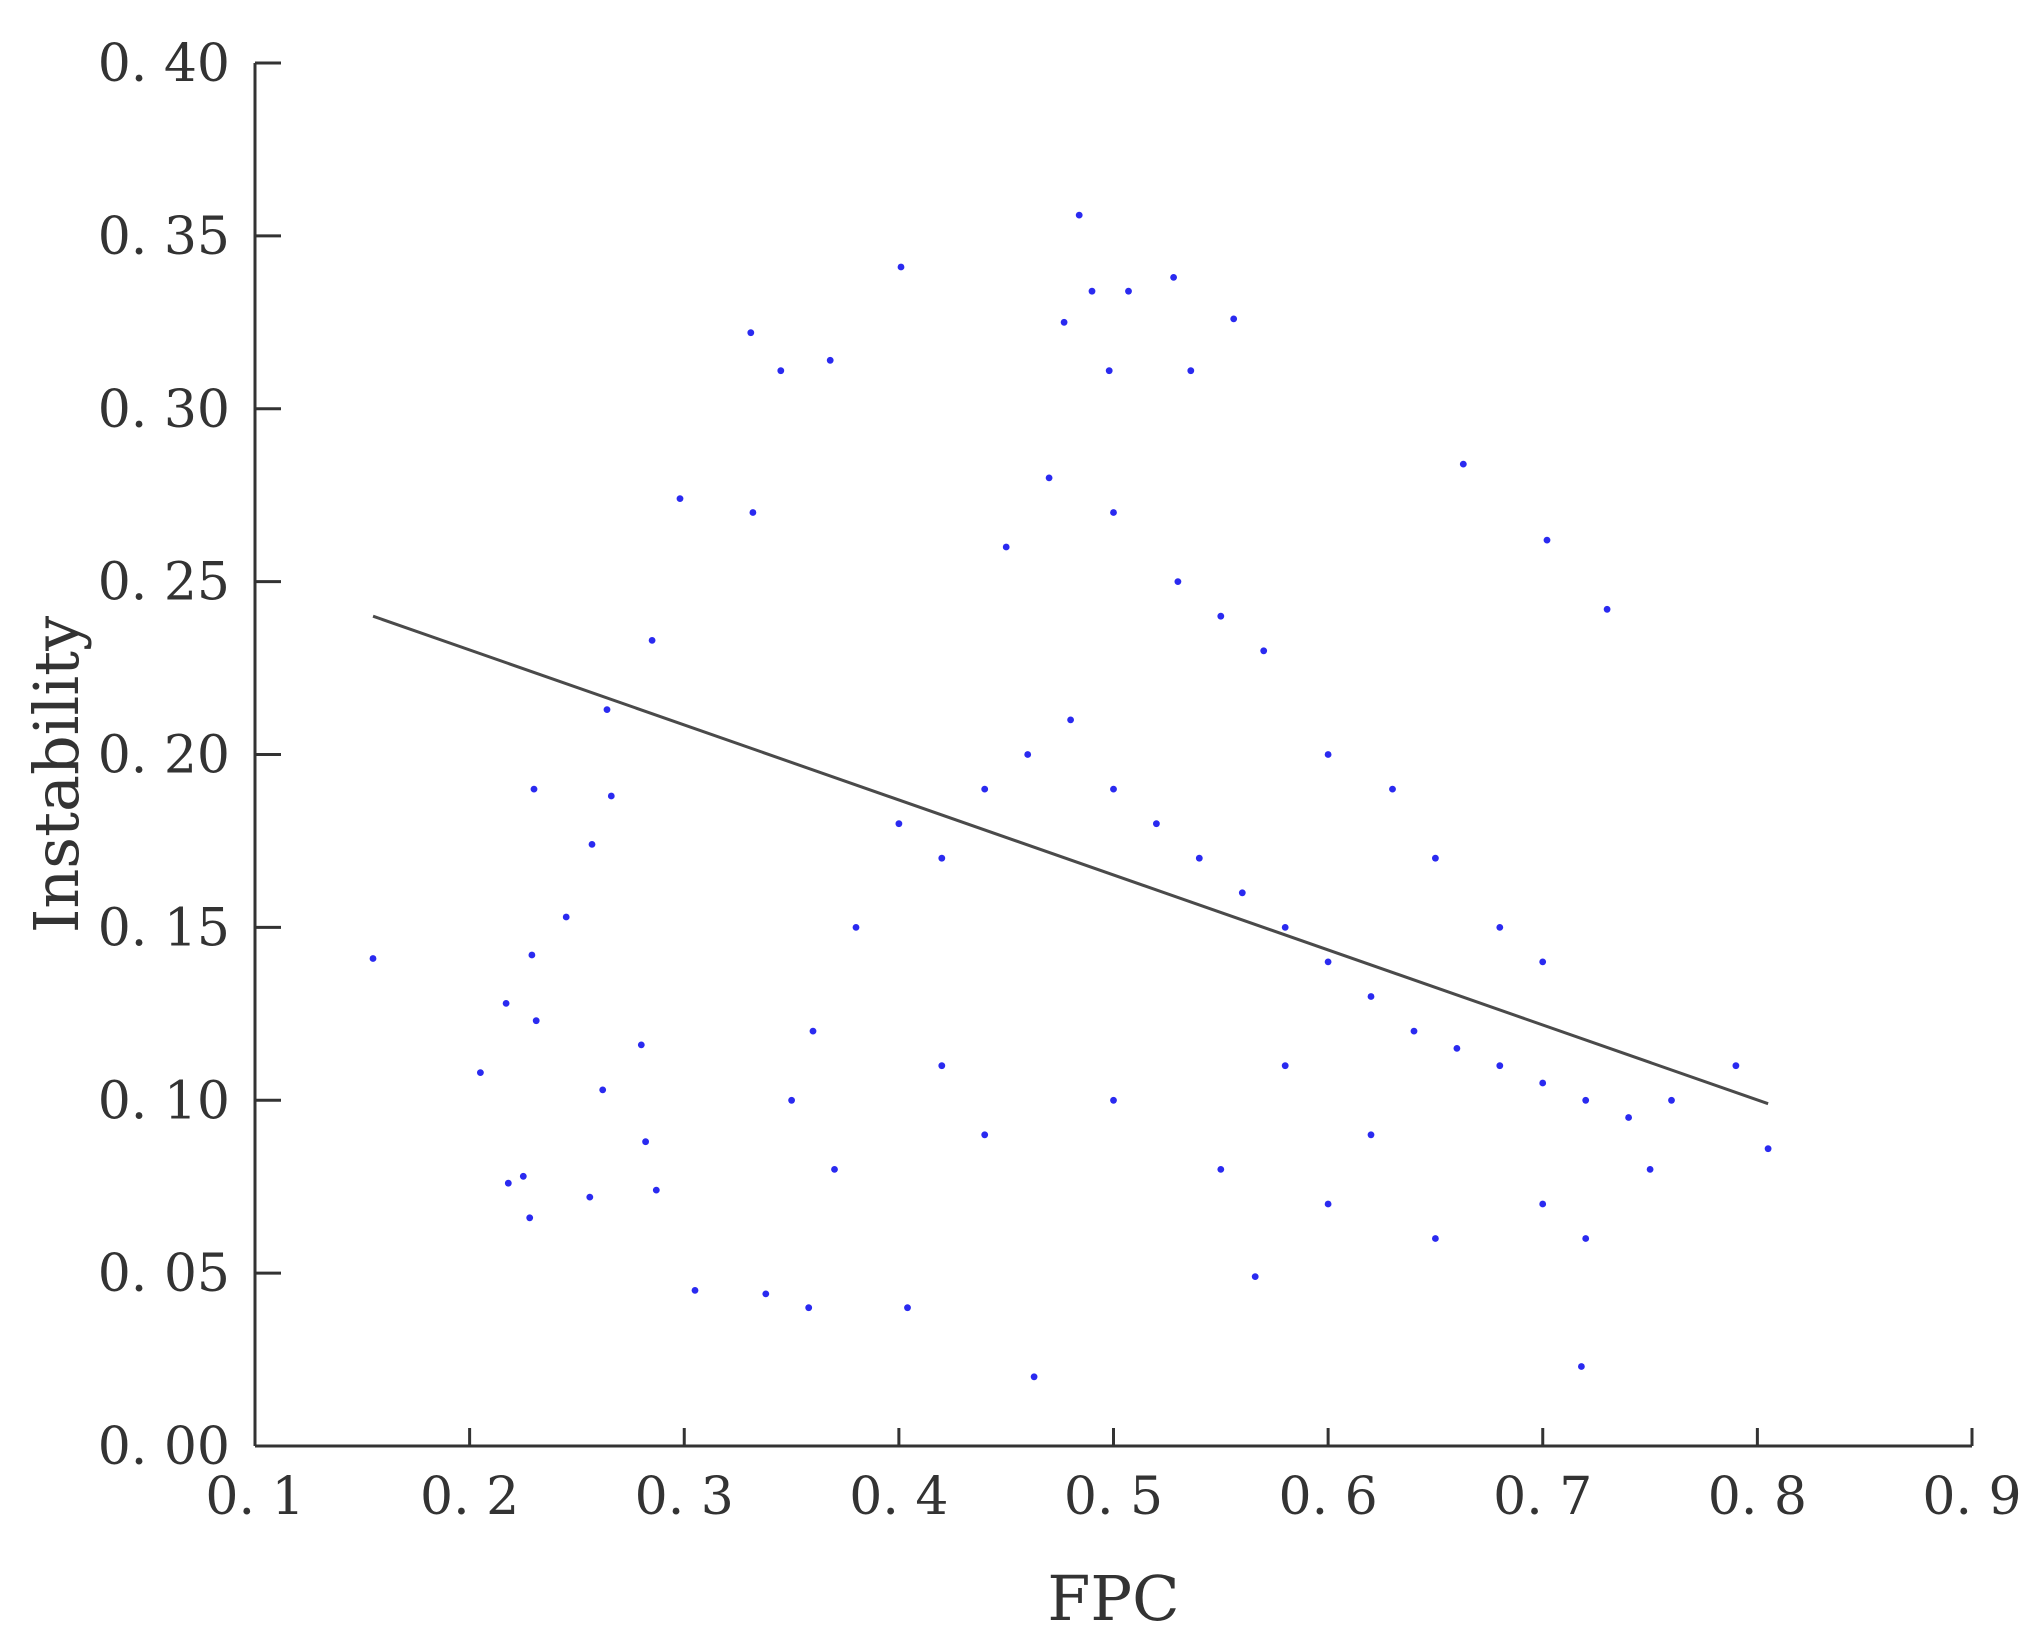 The height and width of the screenshot is (1642, 2030). Describe the element at coordinates (1113, 1497) in the screenshot. I see `x-tick-label: 0. 5` at that location.